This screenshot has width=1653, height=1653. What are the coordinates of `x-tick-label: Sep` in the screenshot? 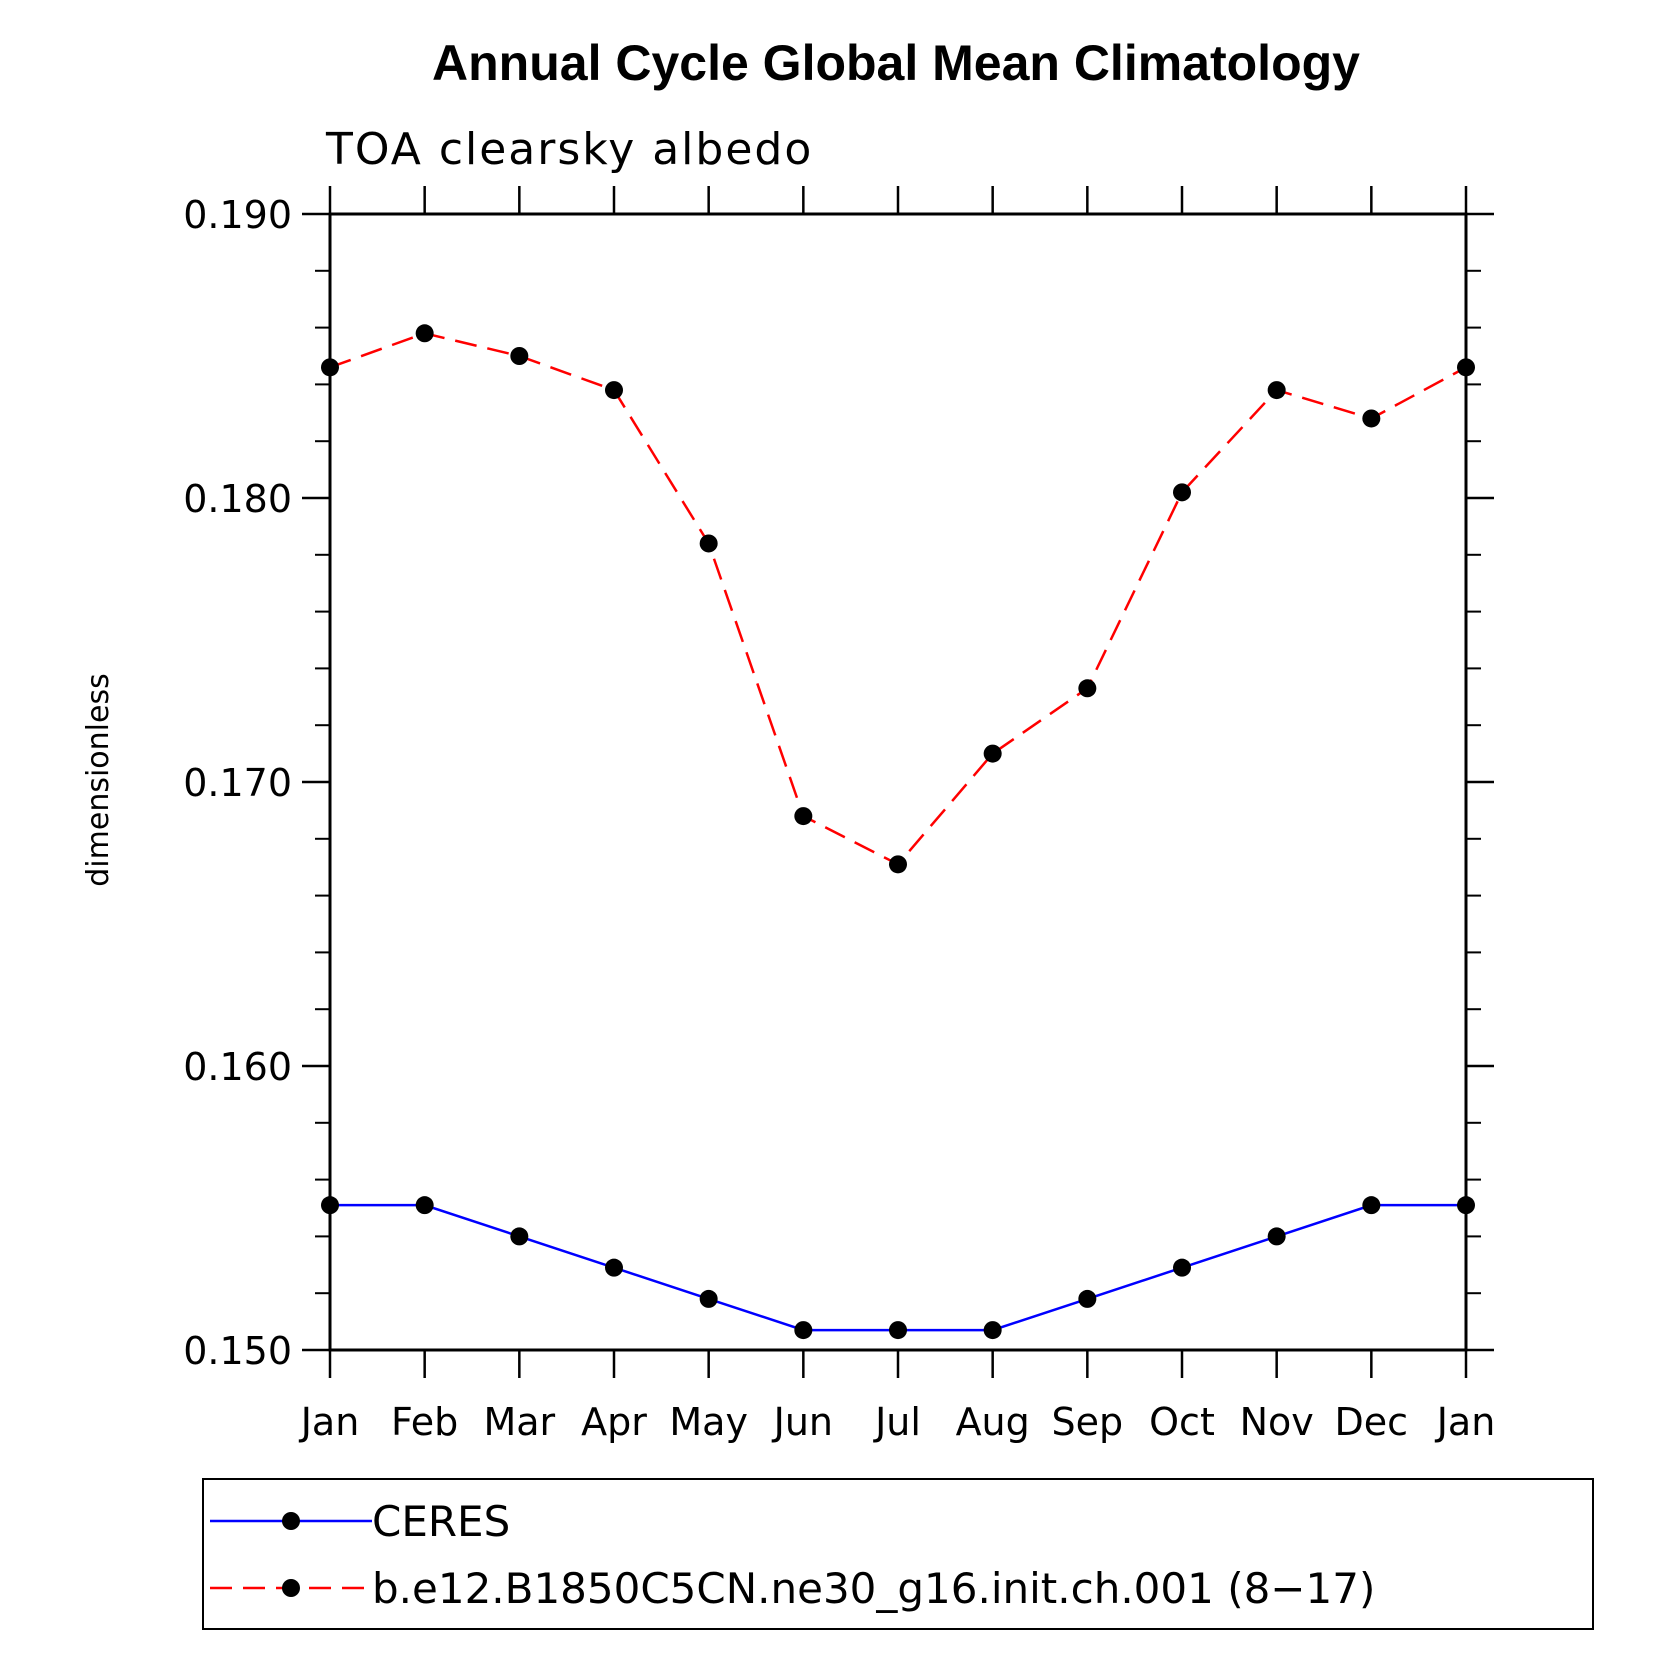 It's located at (1088, 1422).